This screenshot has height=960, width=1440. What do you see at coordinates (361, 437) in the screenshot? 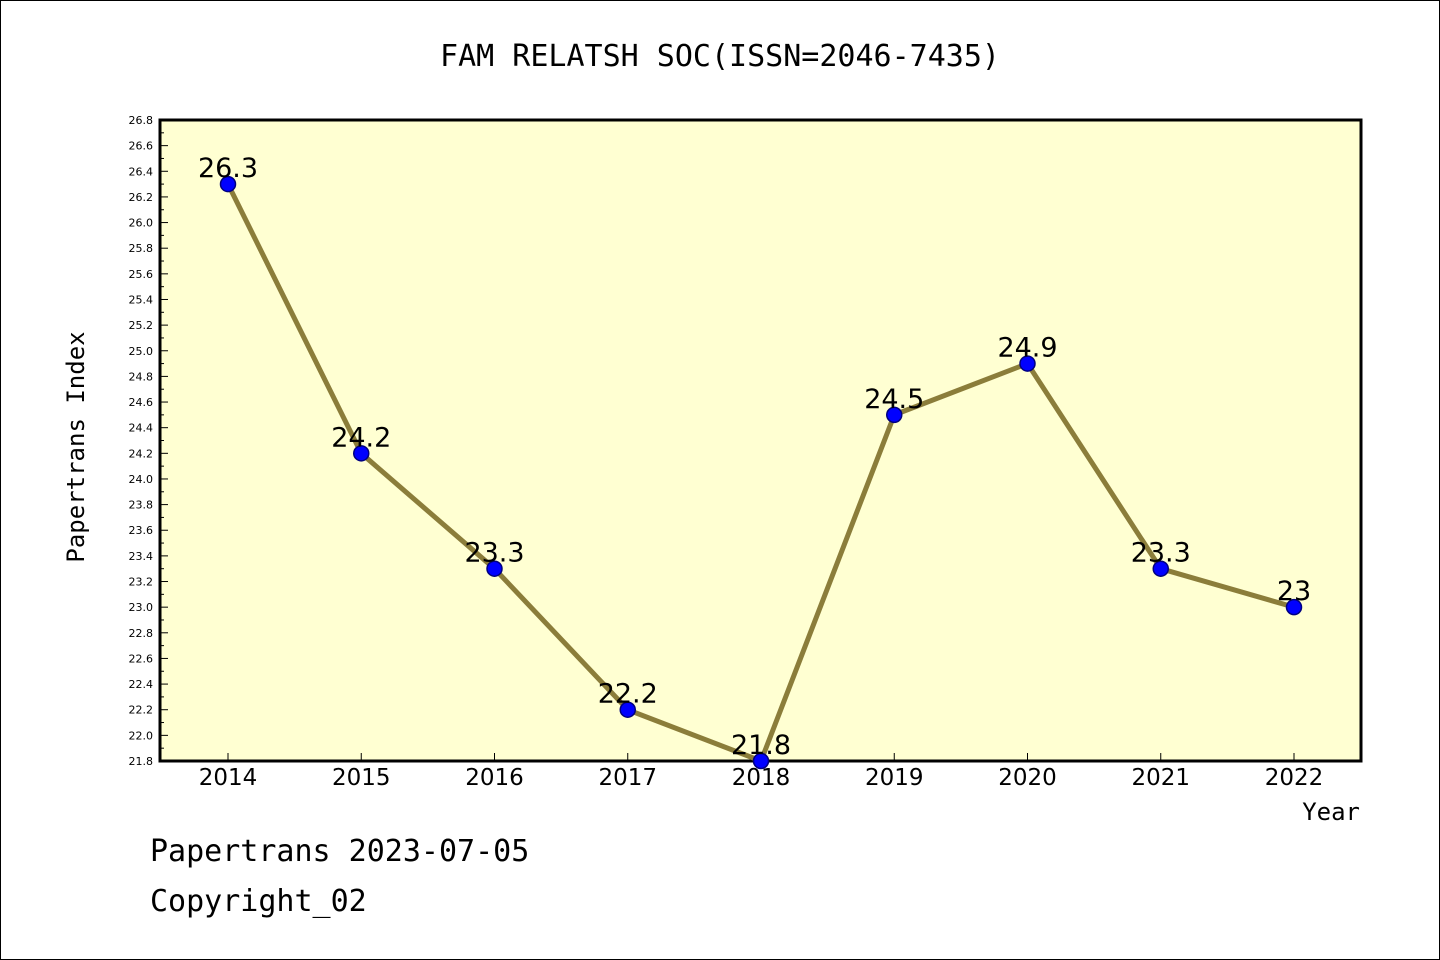
I see `data-label: 24.2` at bounding box center [361, 437].